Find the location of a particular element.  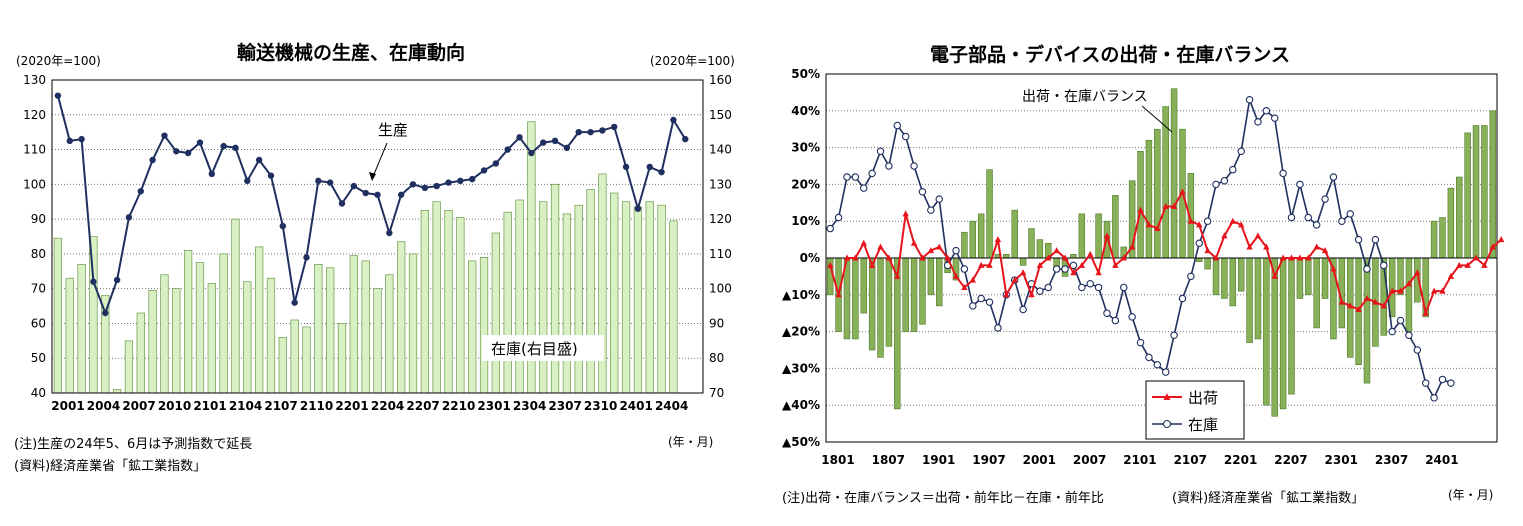

left-x-tick: 2010 is located at coordinates (174, 406).